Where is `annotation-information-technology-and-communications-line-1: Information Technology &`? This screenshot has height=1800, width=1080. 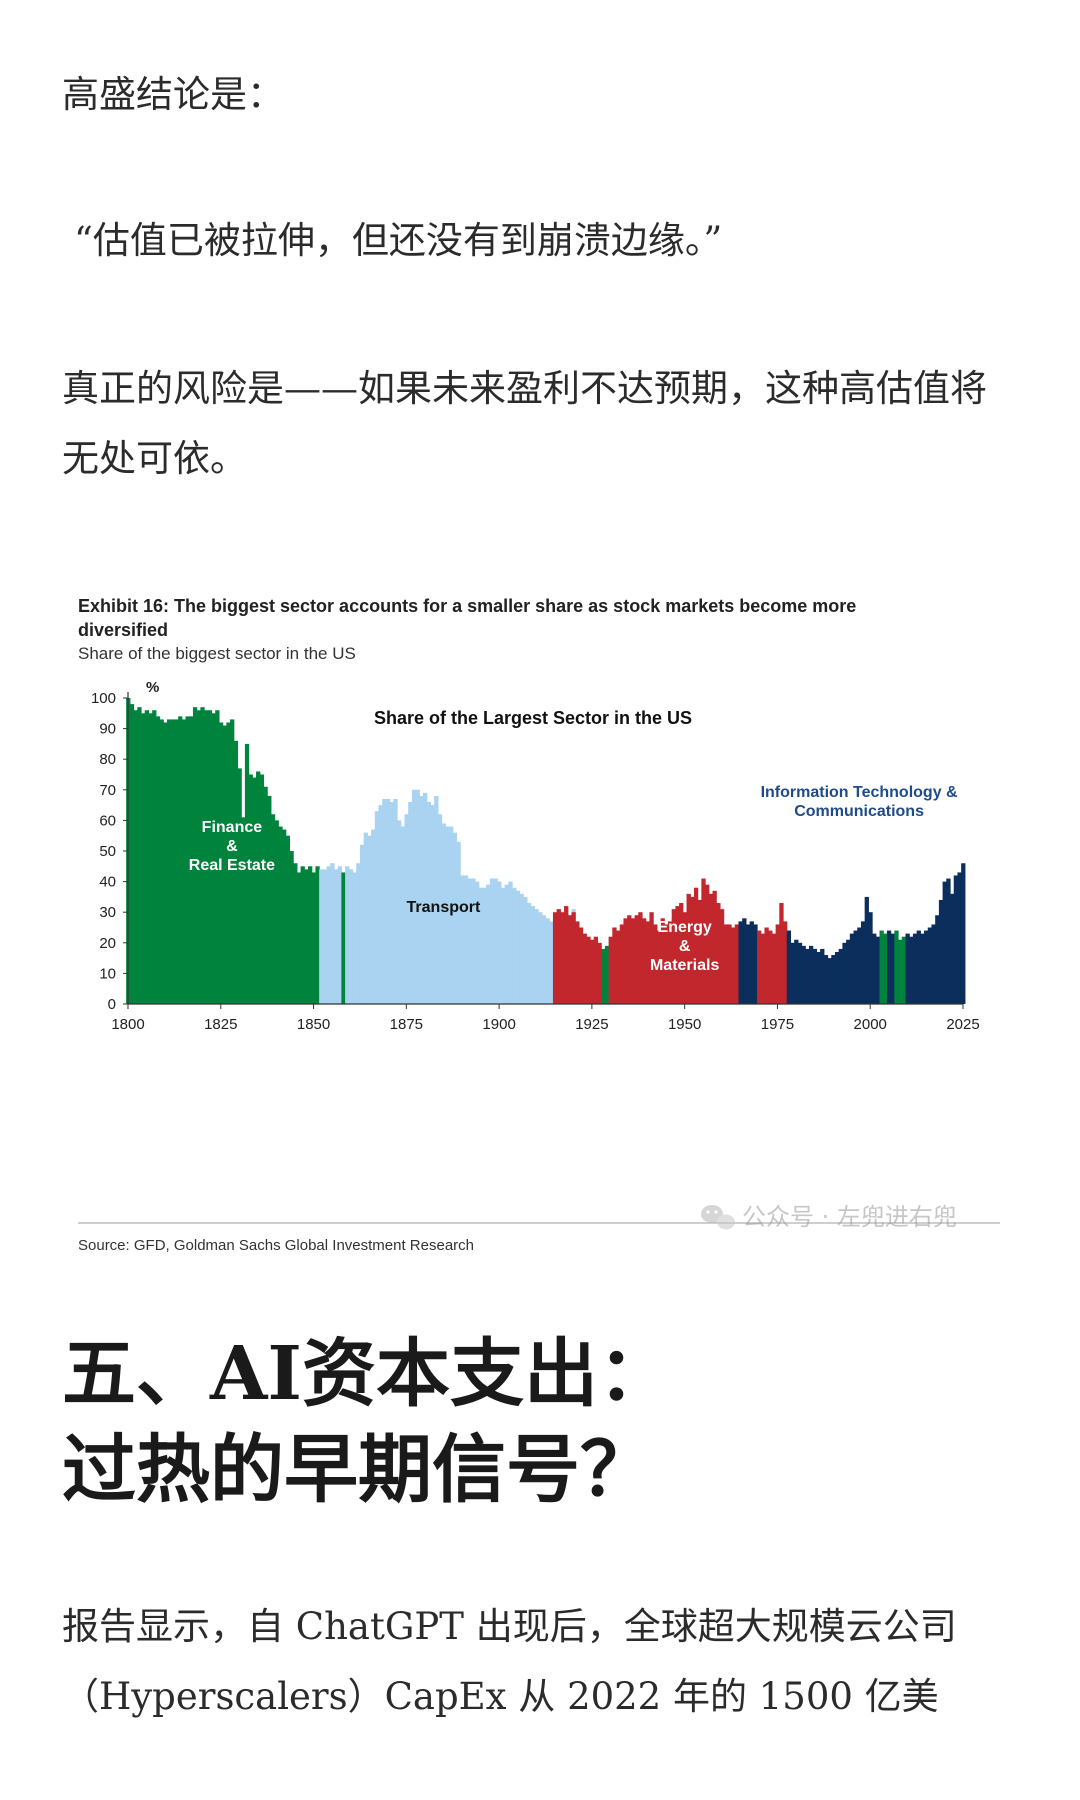 annotation-information-technology-and-communications-line-1: Information Technology & is located at coordinates (859, 792).